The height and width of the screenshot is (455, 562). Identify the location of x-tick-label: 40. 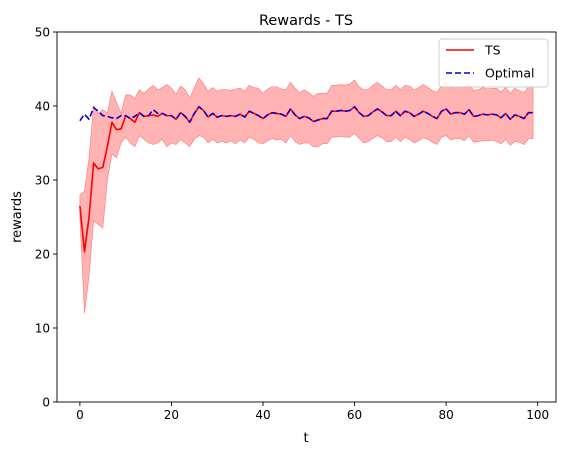
(262, 415).